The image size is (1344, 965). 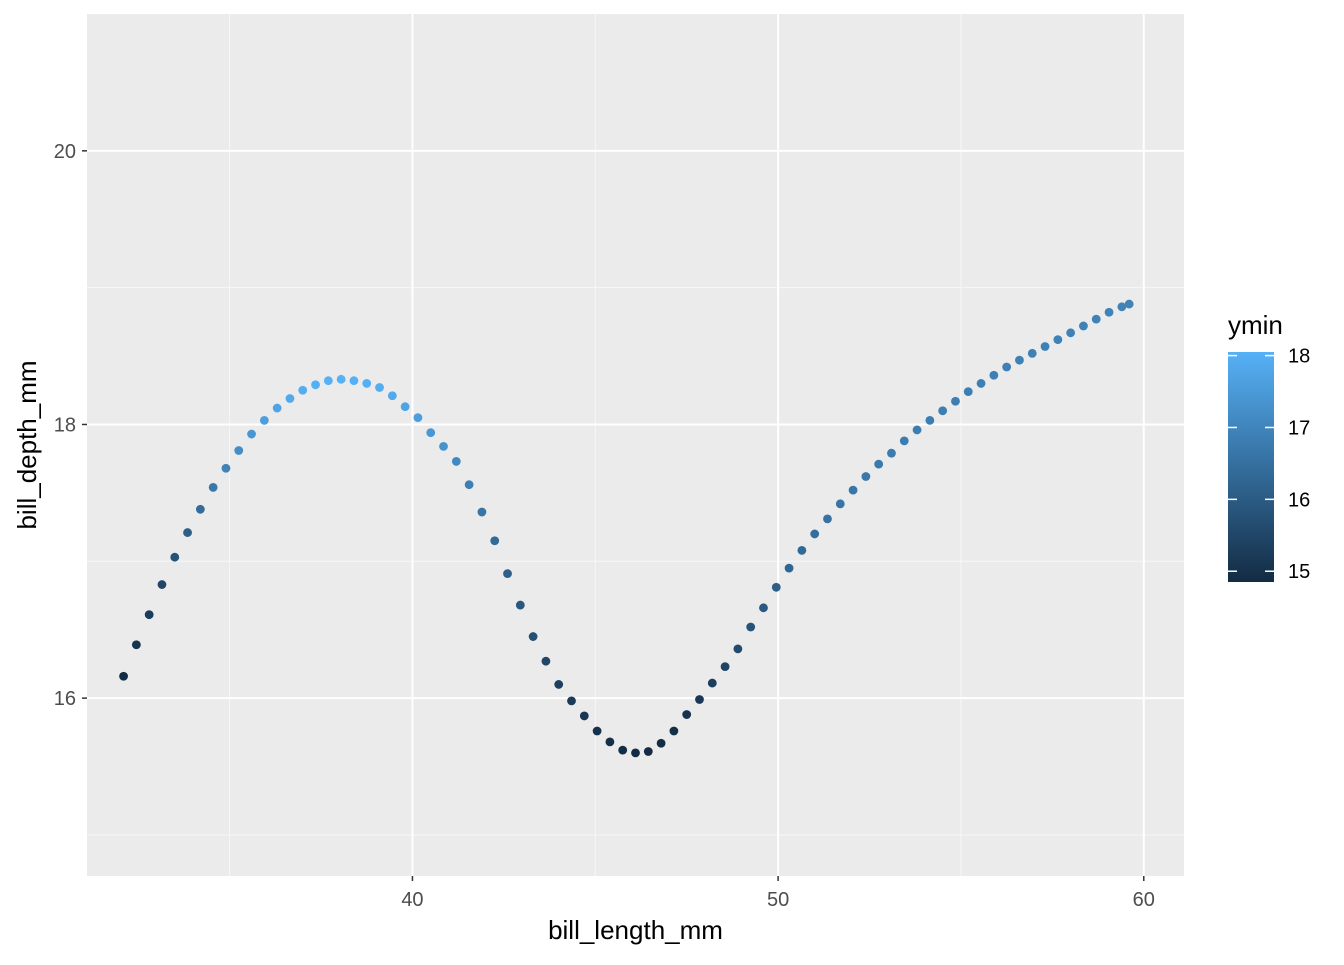 What do you see at coordinates (1299, 428) in the screenshot?
I see `legend-label: 17` at bounding box center [1299, 428].